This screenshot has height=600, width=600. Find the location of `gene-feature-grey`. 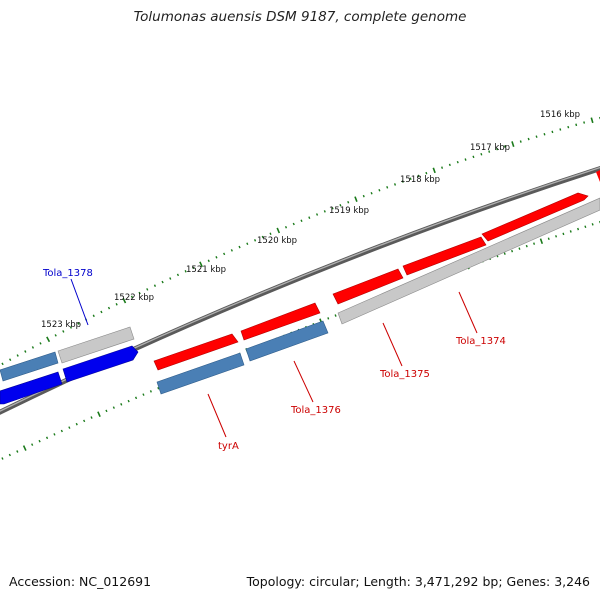

gene-feature-grey is located at coordinates (96, 345).